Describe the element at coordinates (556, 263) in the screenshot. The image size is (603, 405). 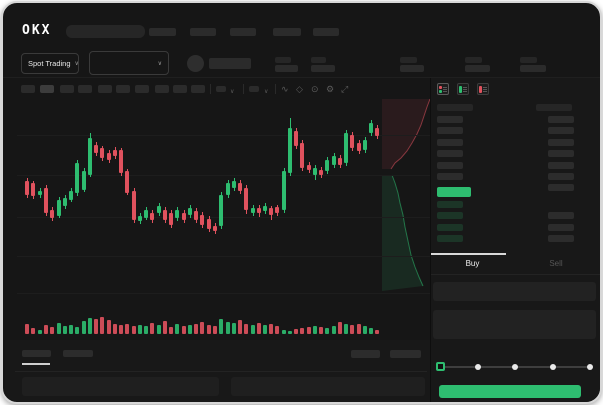
I see `tab-sell: Sell` at that location.